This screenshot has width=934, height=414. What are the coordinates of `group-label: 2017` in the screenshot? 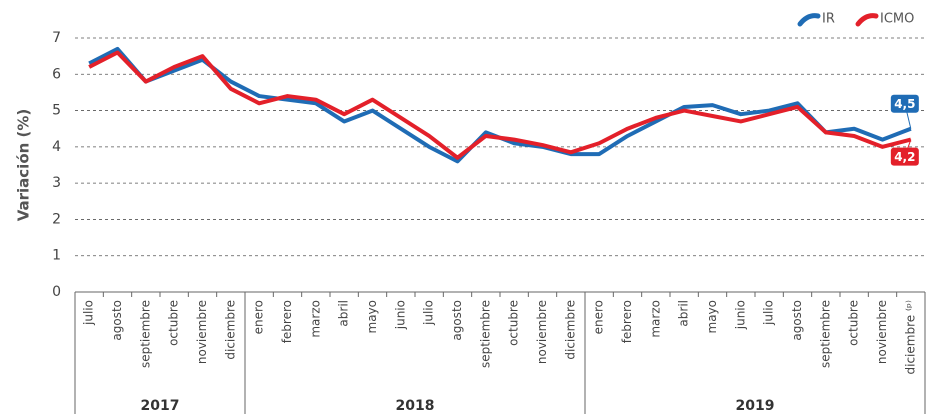 It's located at (160, 406).